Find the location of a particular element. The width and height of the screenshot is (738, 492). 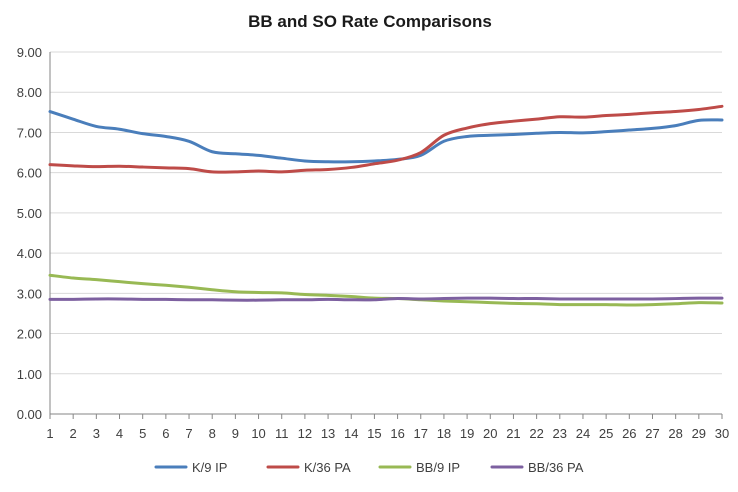

x-tick-label: 23 is located at coordinates (560, 433).